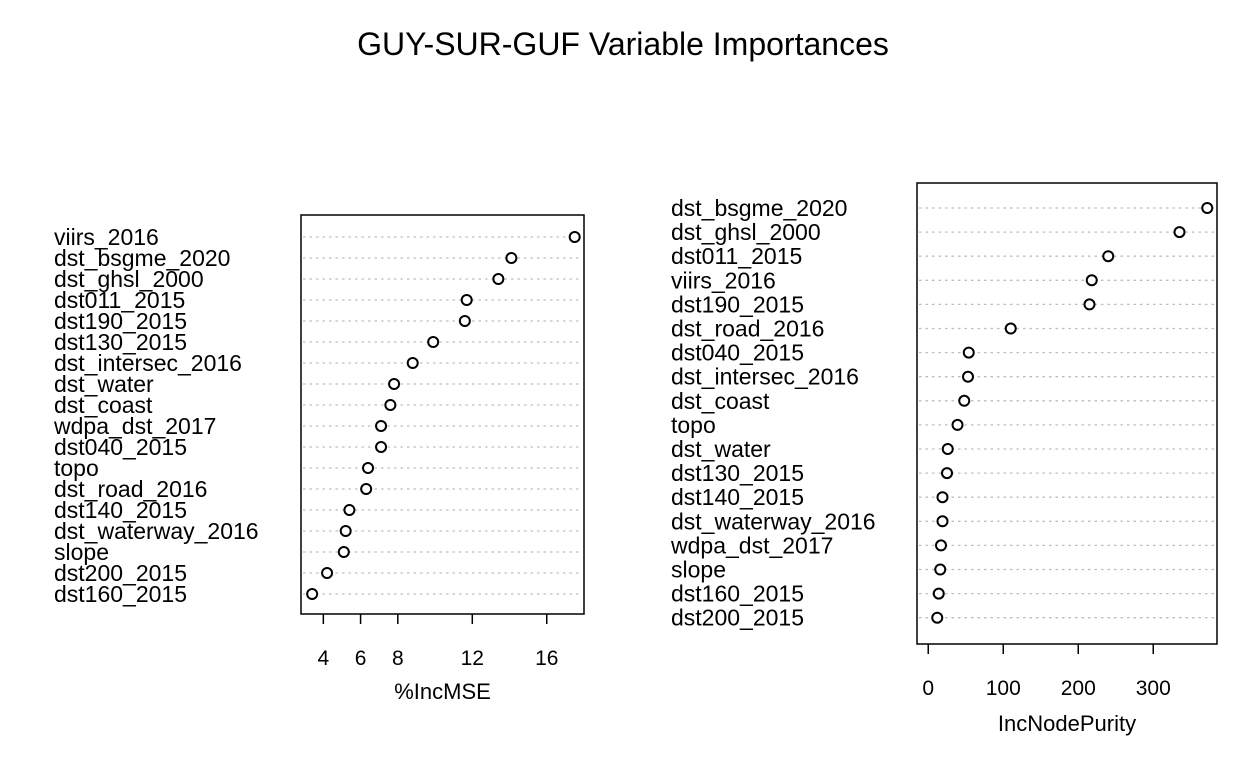 The width and height of the screenshot is (1248, 768). Describe the element at coordinates (361, 658) in the screenshot. I see `x-tick-label: 6` at that location.